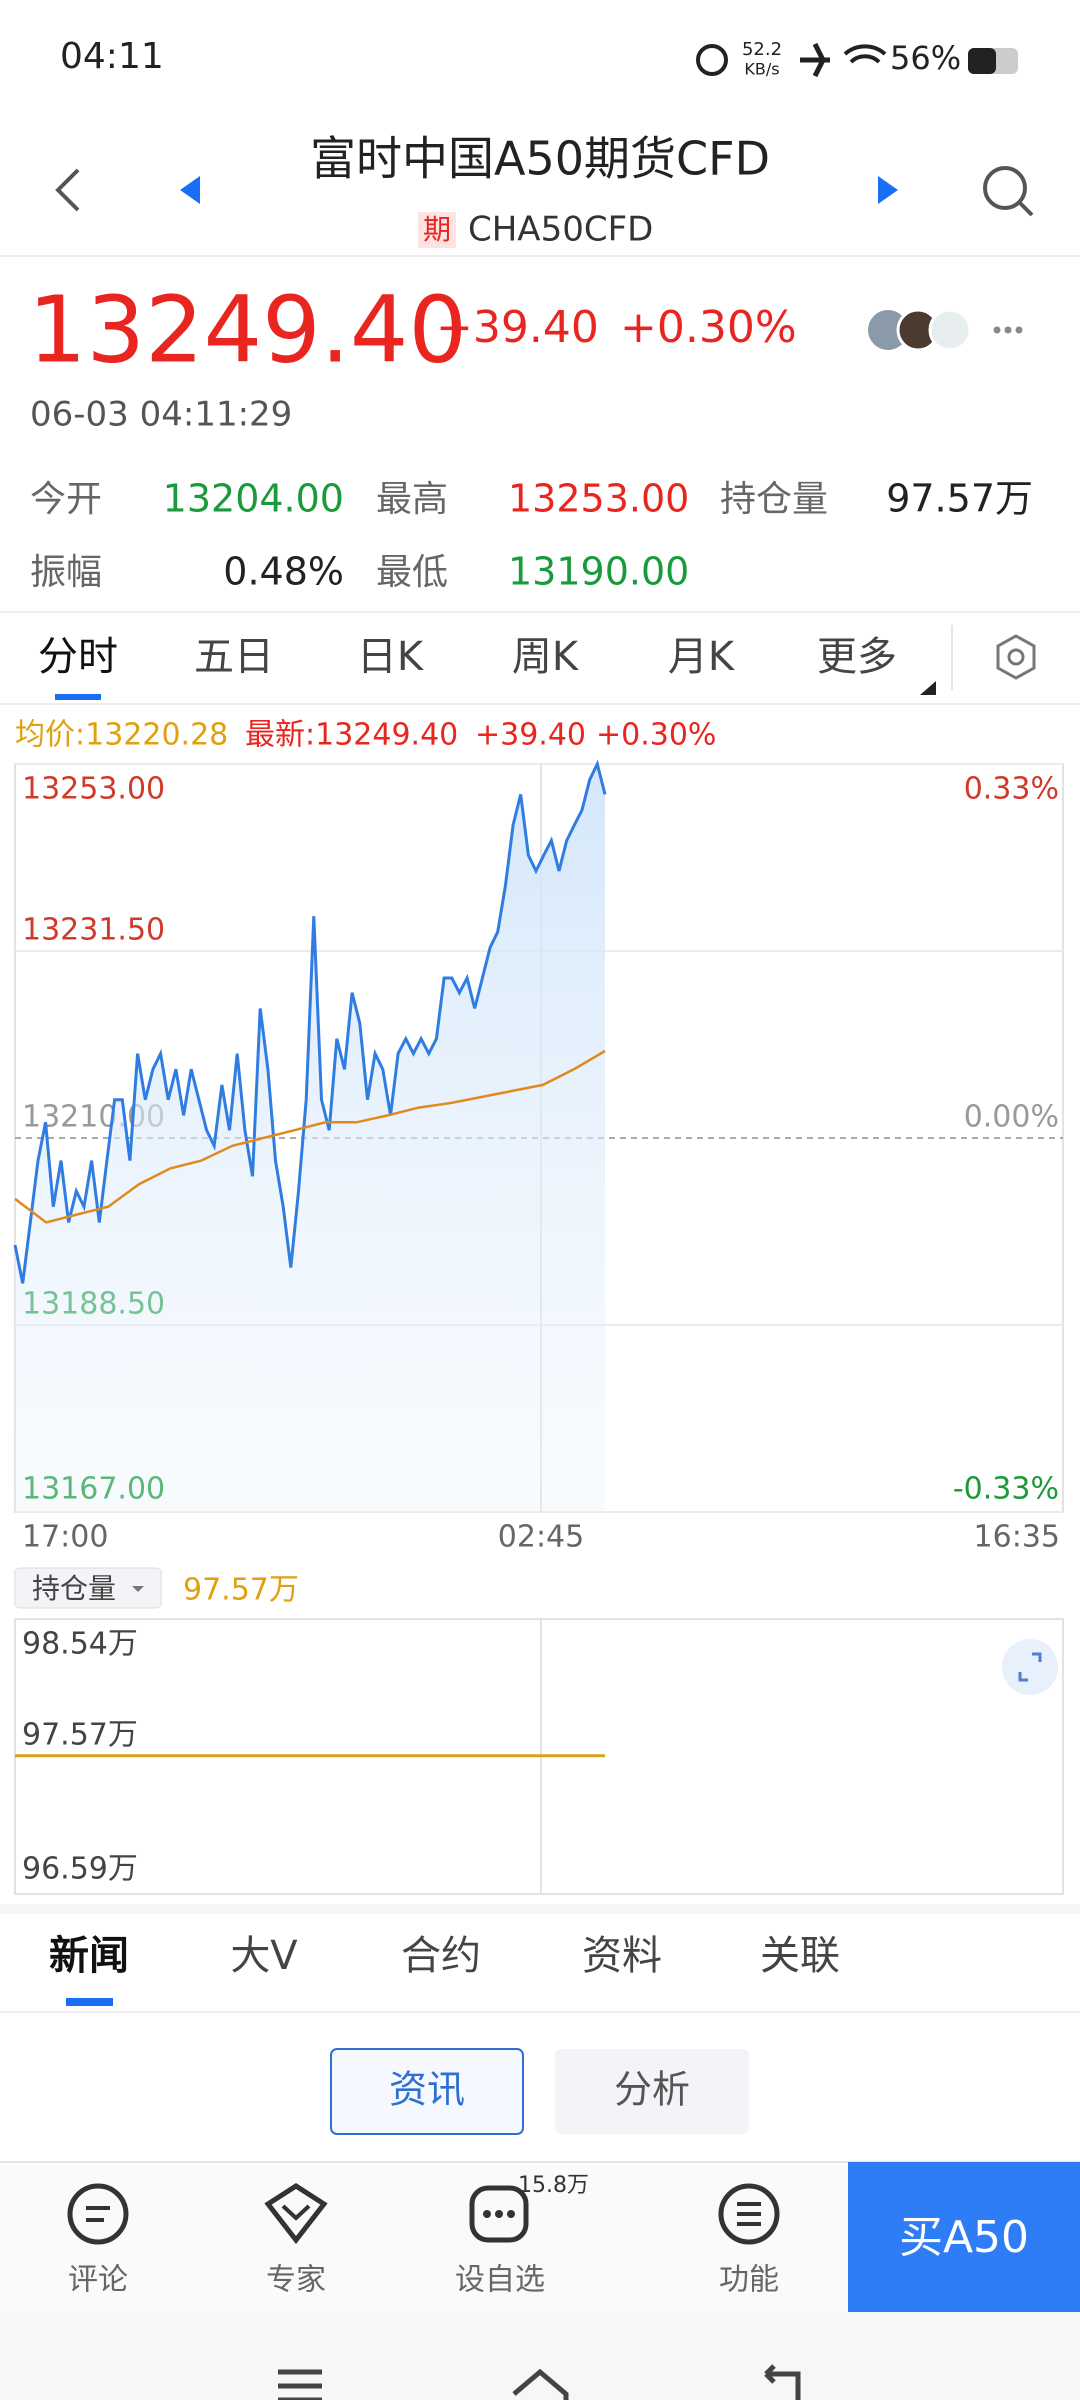 The image size is (1080, 2400). Describe the element at coordinates (553, 2185) in the screenshot. I see `badge: 15.8万` at that location.